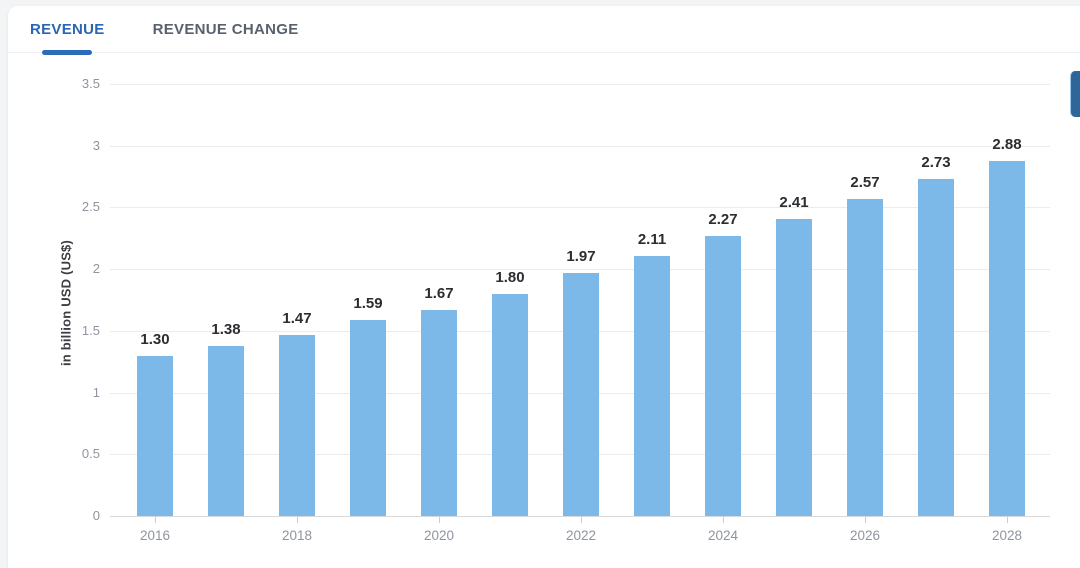 The height and width of the screenshot is (568, 1080). I want to click on bar-value-label: 2.41, so click(794, 202).